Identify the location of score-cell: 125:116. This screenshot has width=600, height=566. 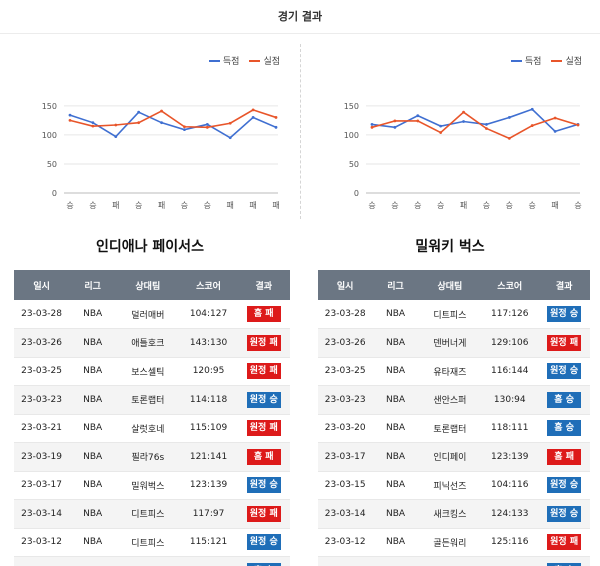
(510, 542).